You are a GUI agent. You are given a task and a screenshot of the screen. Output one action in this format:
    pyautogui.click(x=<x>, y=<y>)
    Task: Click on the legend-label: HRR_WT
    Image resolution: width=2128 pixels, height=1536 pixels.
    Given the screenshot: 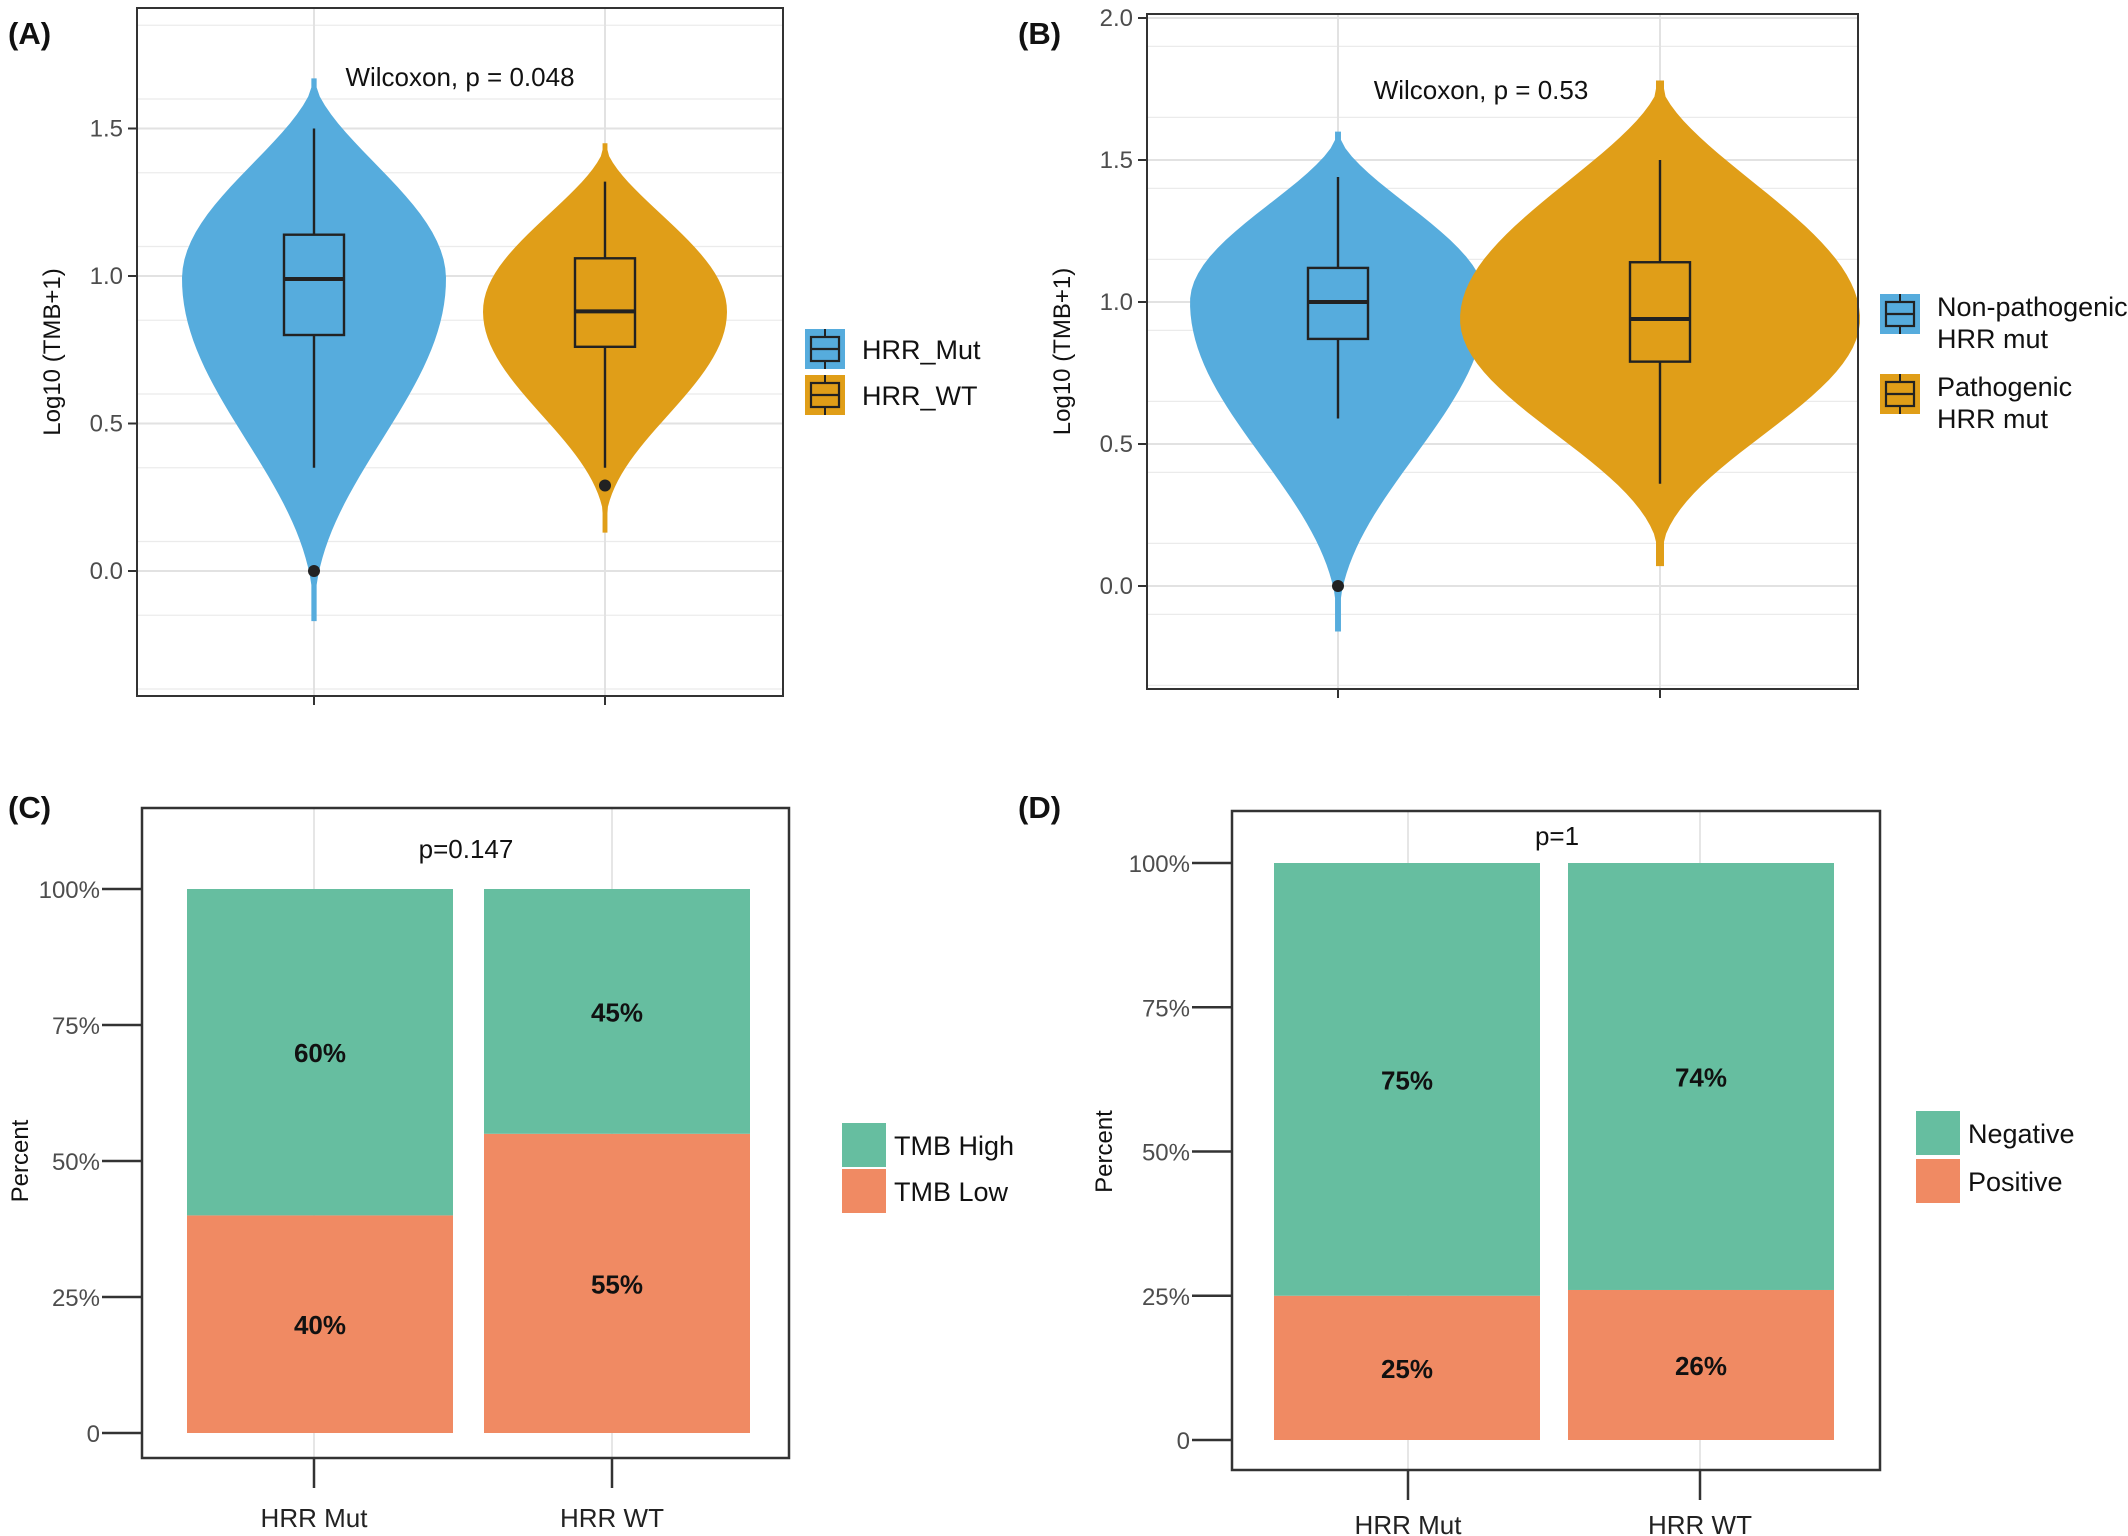 What is the action you would take?
    pyautogui.click(x=920, y=396)
    